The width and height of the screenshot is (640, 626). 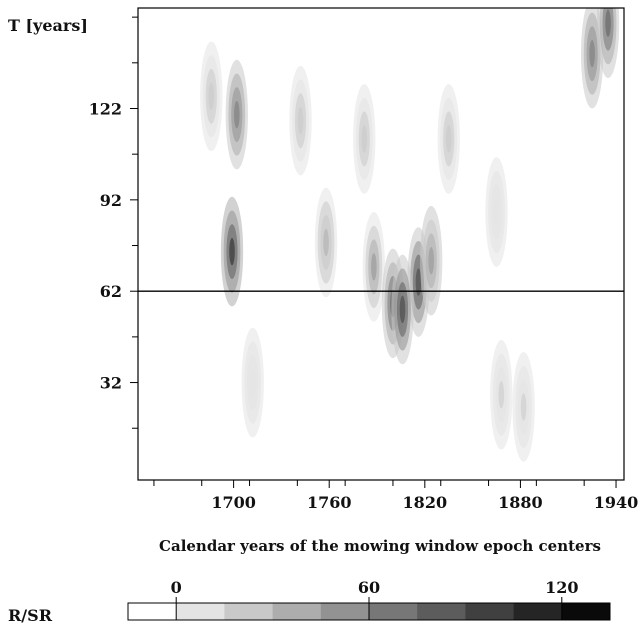 What do you see at coordinates (111, 291) in the screenshot?
I see `y-tick-label-62: 62` at bounding box center [111, 291].